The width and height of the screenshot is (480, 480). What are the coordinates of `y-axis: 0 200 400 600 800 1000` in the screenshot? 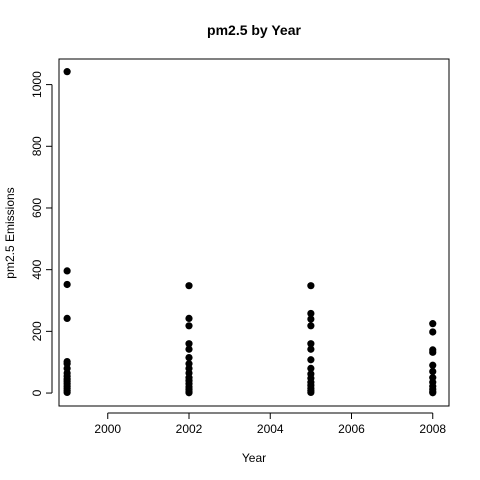 It's located at (41, 233).